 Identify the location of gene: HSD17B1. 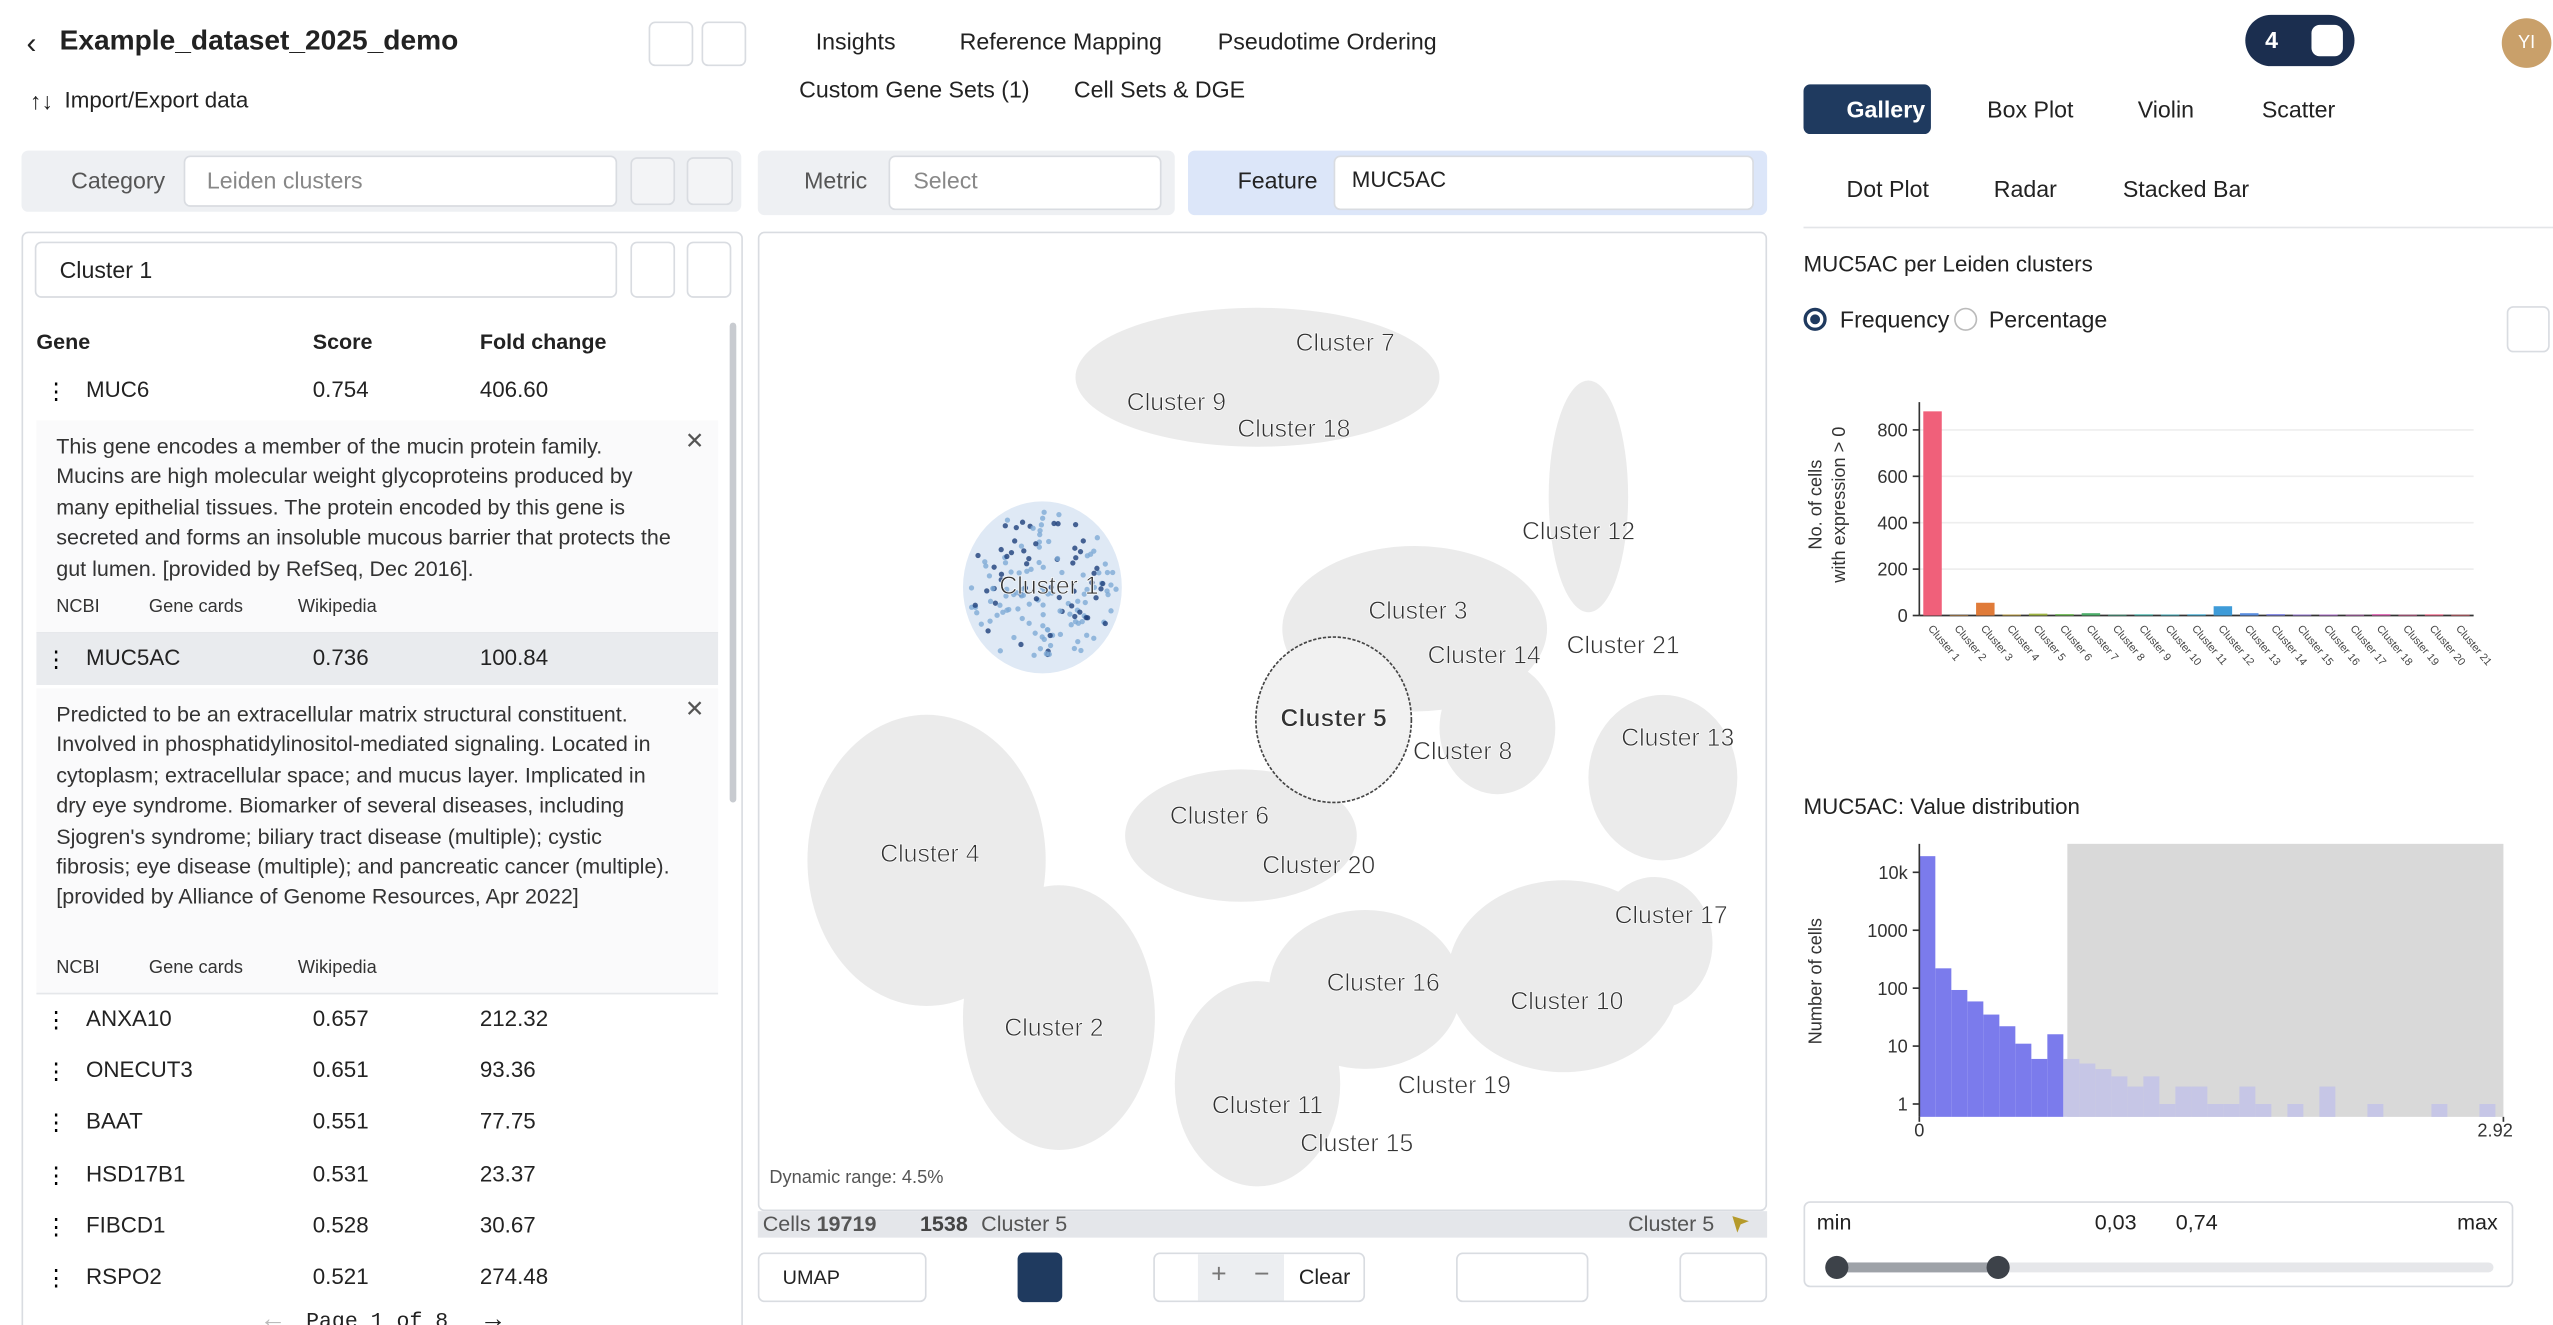
(136, 1174).